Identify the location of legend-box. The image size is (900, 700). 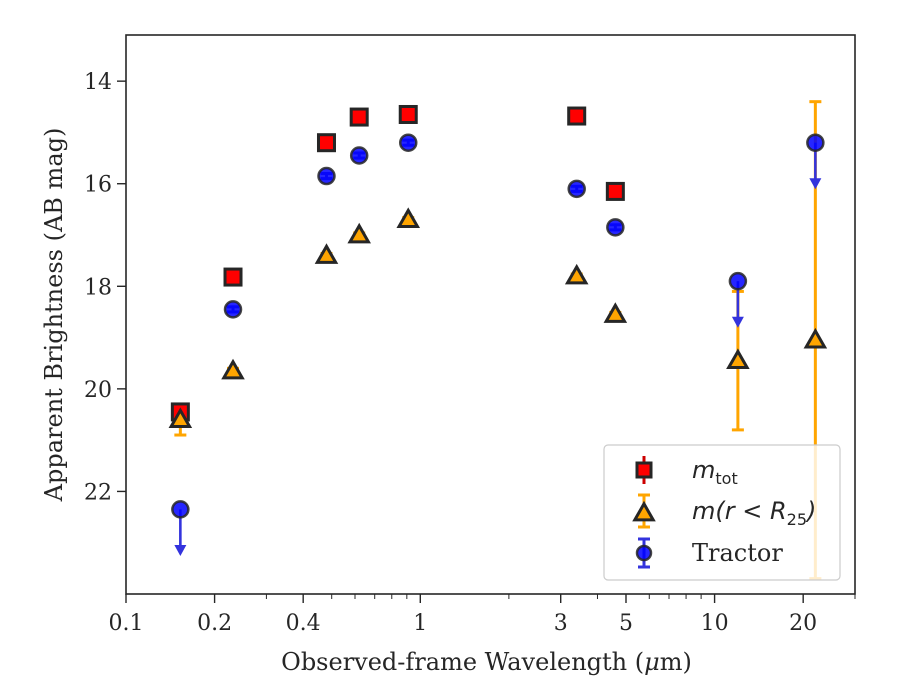
(722, 512).